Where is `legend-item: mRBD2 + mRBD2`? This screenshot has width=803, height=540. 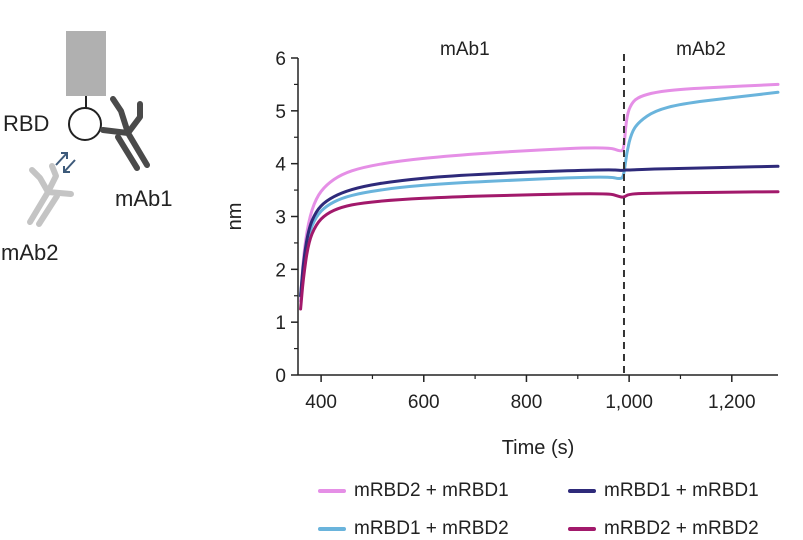
legend-item: mRBD2 + mRBD2 is located at coordinates (663, 529).